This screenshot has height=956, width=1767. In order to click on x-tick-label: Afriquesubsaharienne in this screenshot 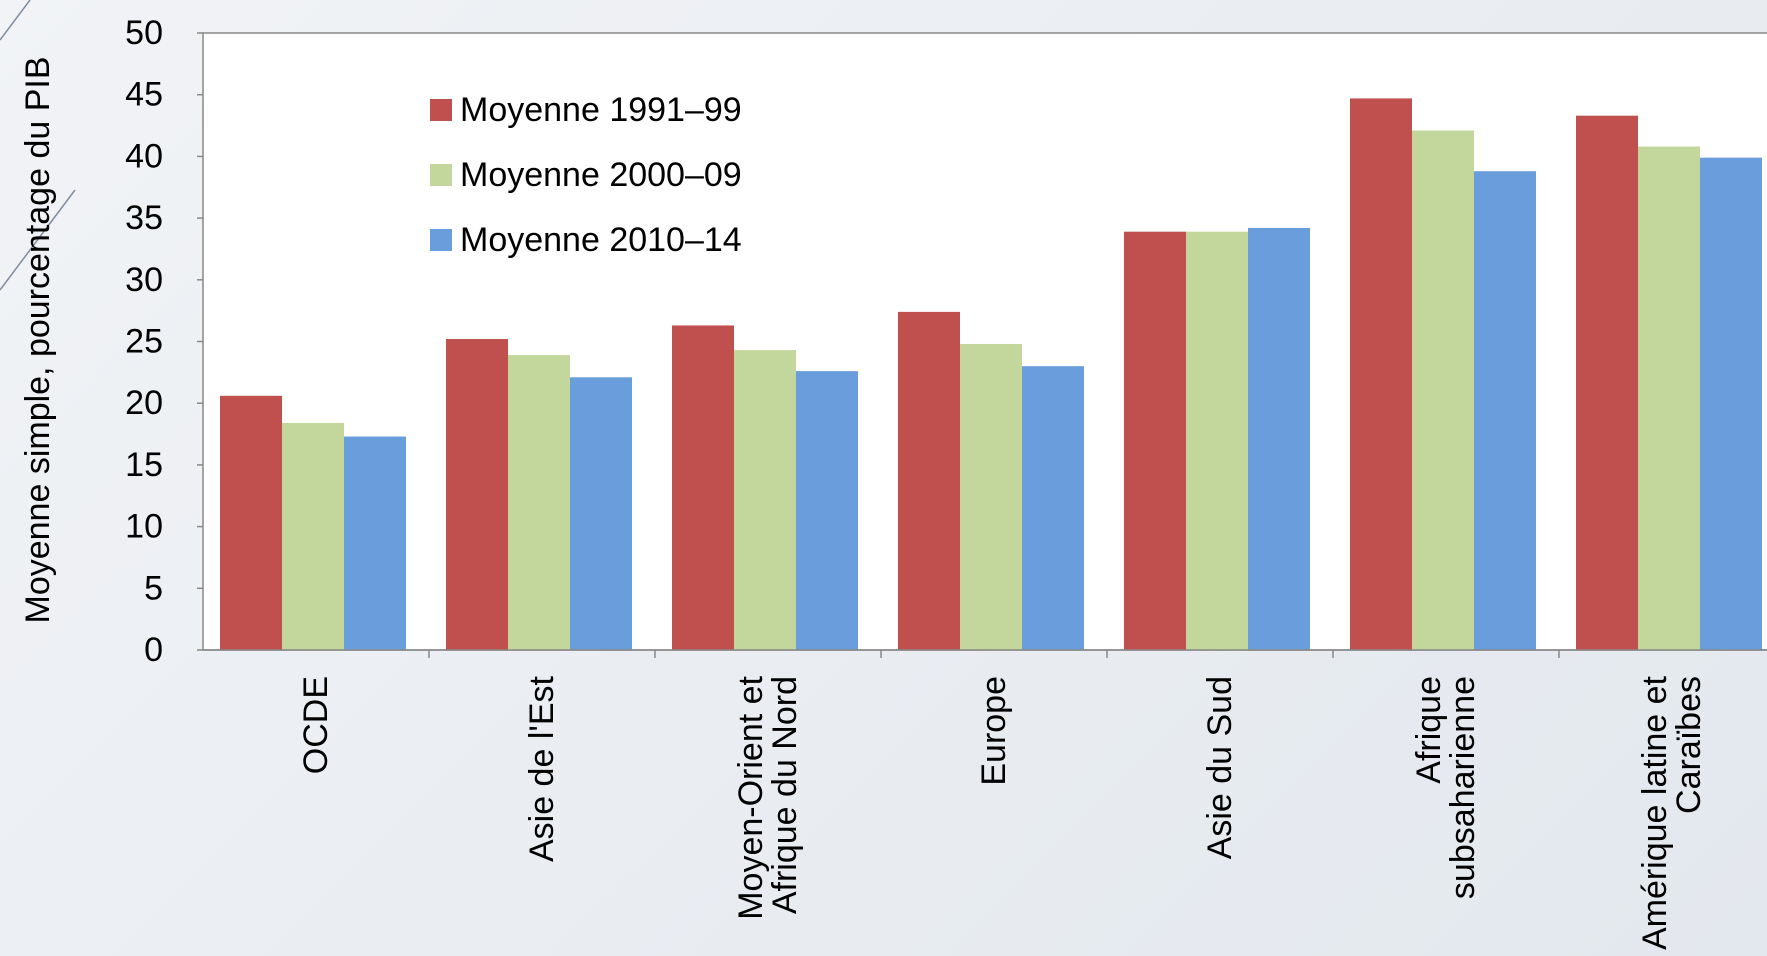, I will do `click(1446, 787)`.